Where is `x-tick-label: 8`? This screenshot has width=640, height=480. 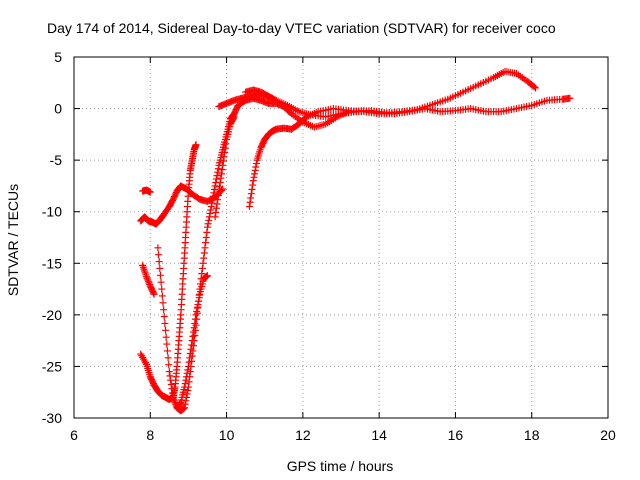 x-tick-label: 8 is located at coordinates (150, 435).